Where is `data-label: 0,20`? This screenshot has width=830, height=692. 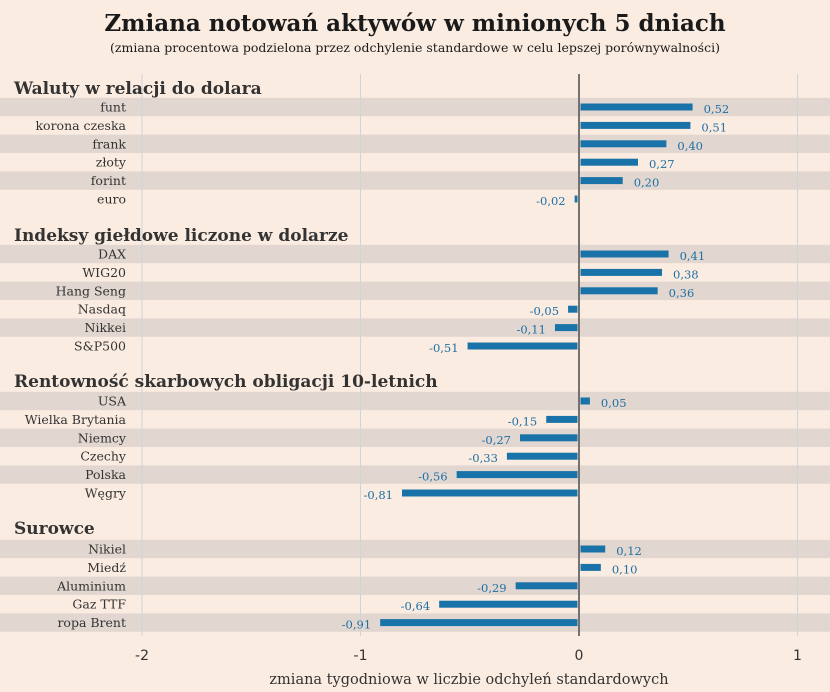 data-label: 0,20 is located at coordinates (647, 183).